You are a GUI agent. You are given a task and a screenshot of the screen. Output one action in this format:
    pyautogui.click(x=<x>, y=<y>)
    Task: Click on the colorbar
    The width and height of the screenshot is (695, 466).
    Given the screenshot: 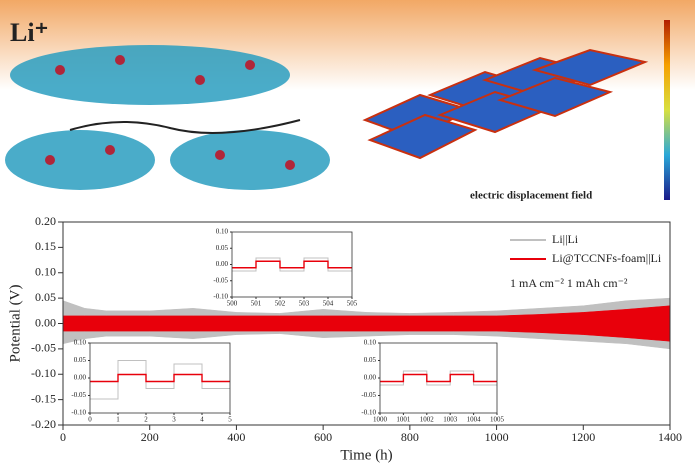 What is the action you would take?
    pyautogui.click(x=667, y=110)
    